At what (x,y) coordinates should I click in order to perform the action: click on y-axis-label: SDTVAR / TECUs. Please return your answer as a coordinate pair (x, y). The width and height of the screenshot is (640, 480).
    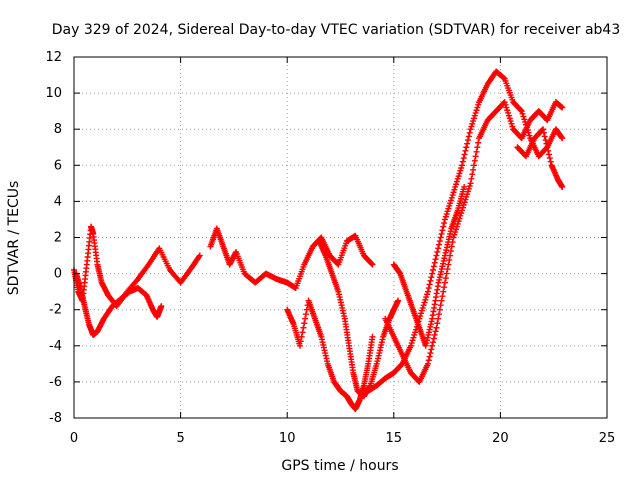
    Looking at the image, I should click on (14, 238).